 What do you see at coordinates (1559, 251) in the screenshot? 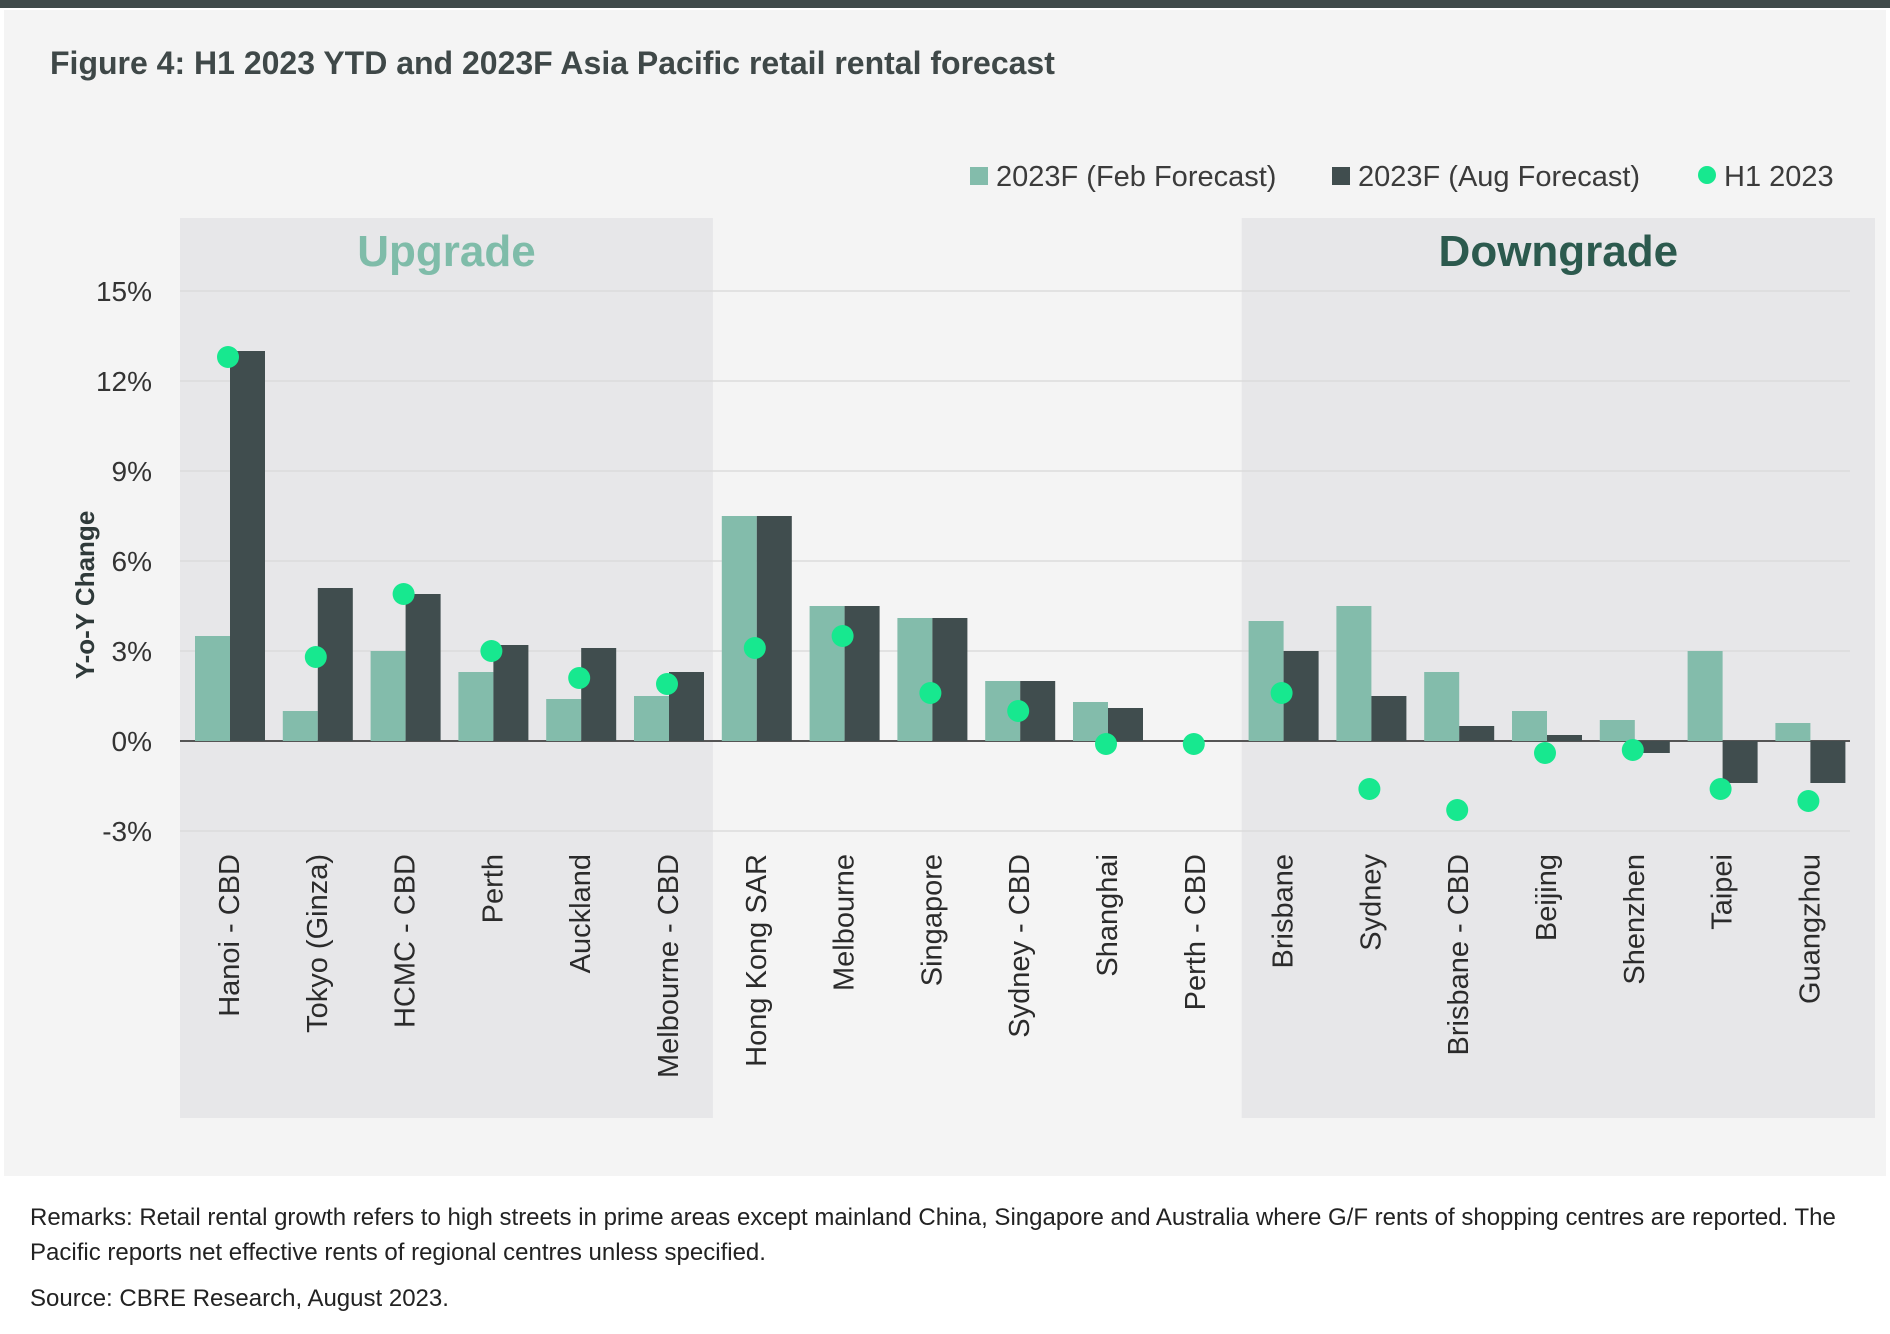
I see `zone-label-downgrade: Downgrade` at bounding box center [1559, 251].